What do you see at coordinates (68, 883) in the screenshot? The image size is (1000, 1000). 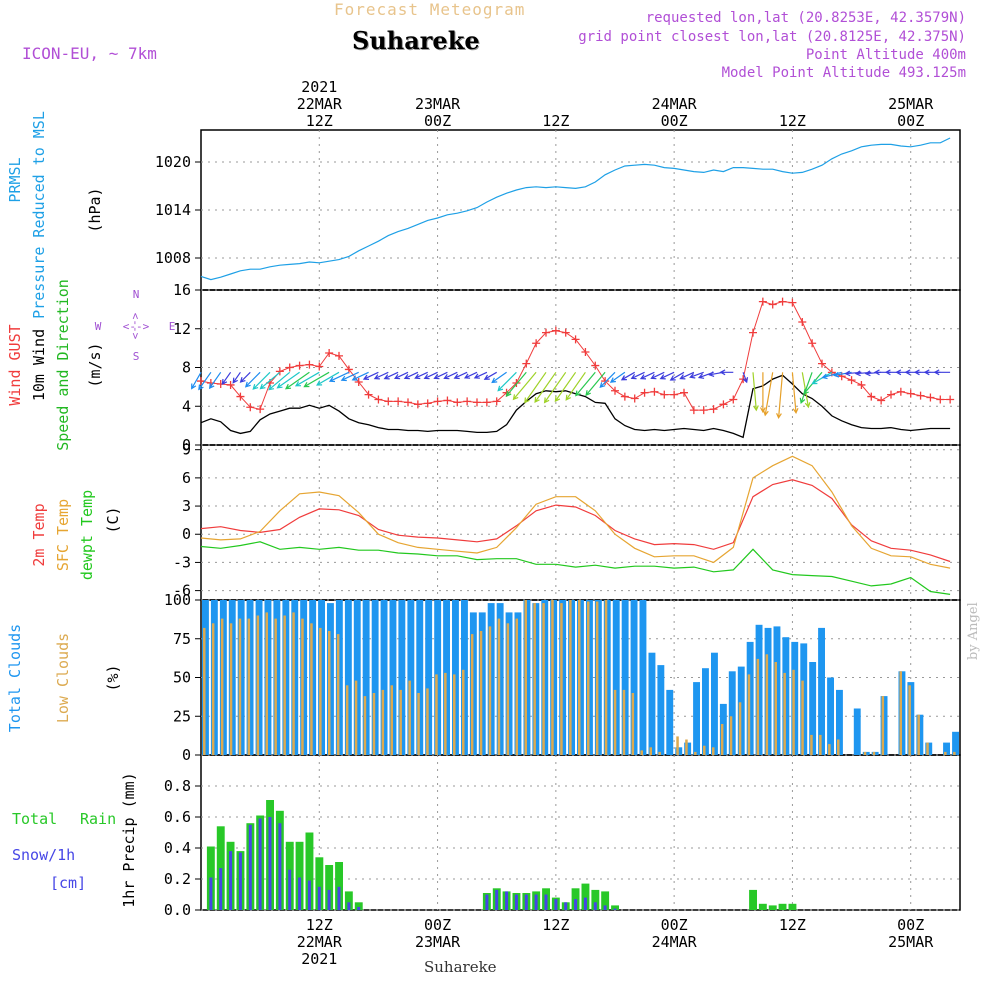 I see `snow-unit: [cm]` at bounding box center [68, 883].